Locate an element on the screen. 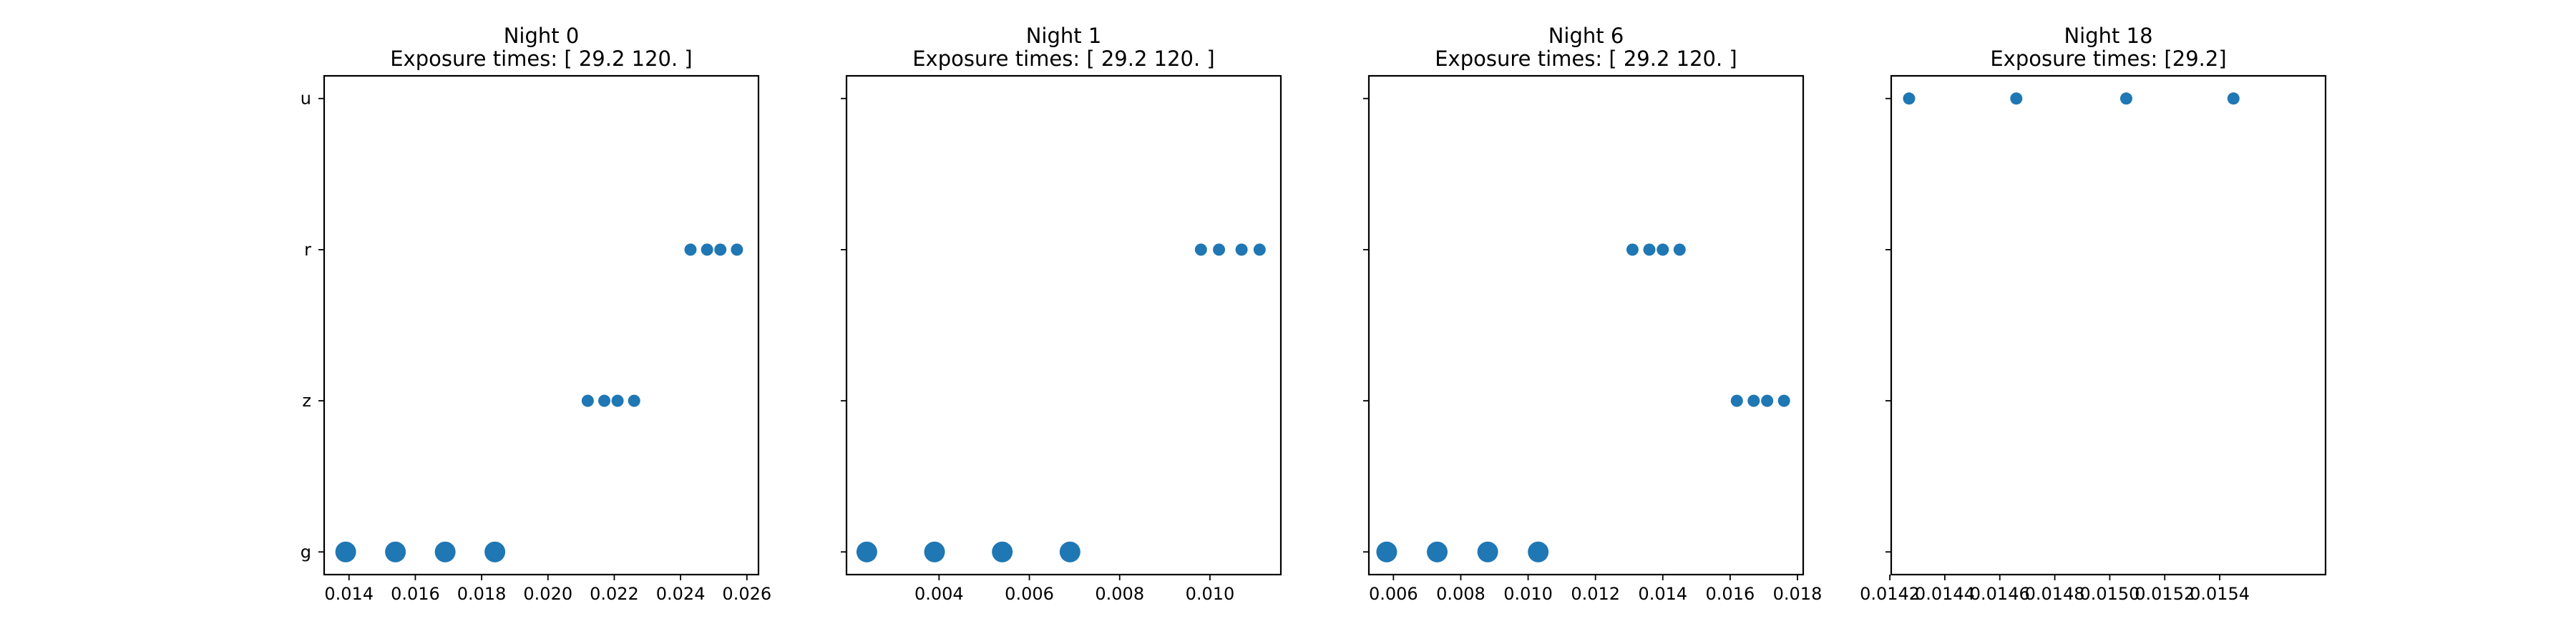 The image size is (2576, 644). x-tick-label: 0.0144 is located at coordinates (1945, 594).